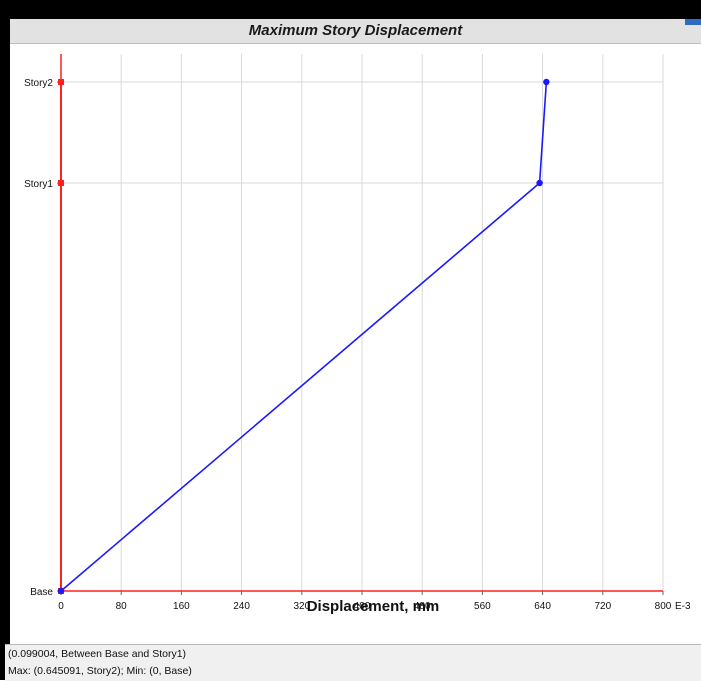 The width and height of the screenshot is (701, 681). What do you see at coordinates (602, 606) in the screenshot?
I see `x-tick-label: 720` at bounding box center [602, 606].